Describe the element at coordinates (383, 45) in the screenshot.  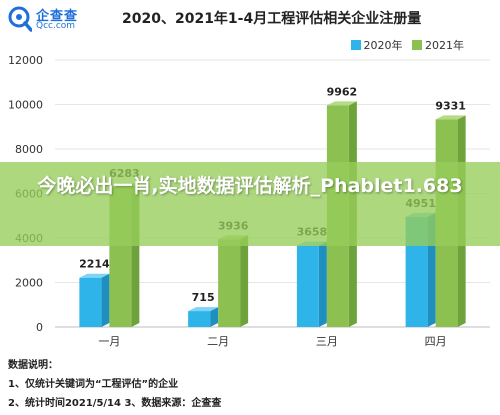
I see `legend-label-2020: 2020年` at that location.